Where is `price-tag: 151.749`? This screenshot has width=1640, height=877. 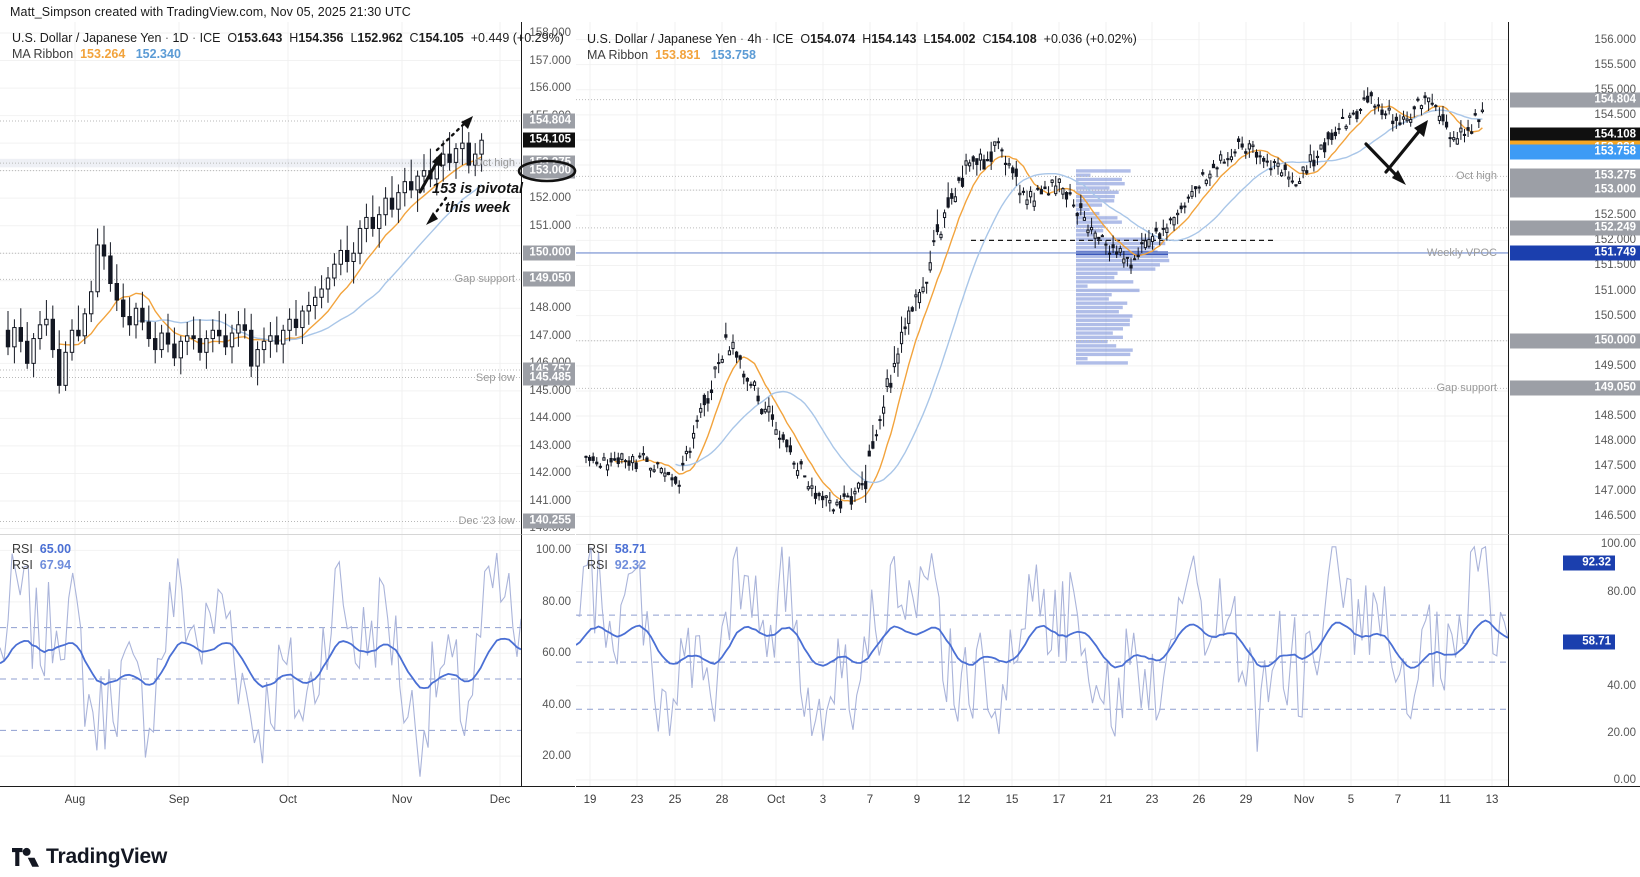 price-tag: 151.749 is located at coordinates (1575, 253).